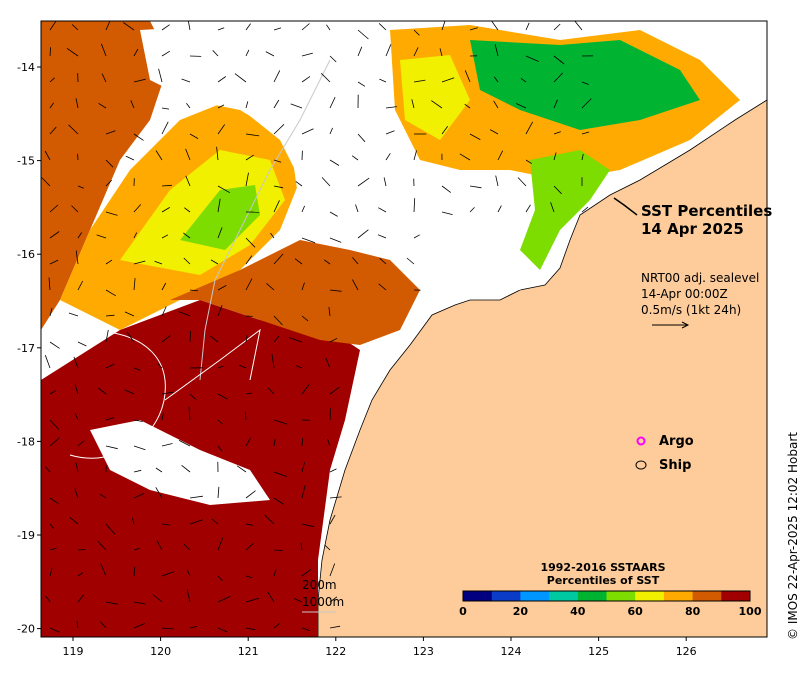 This screenshot has height=676, width=810. Describe the element at coordinates (706, 229) in the screenshot. I see `title-line-2: 14 Apr 2025` at that location.